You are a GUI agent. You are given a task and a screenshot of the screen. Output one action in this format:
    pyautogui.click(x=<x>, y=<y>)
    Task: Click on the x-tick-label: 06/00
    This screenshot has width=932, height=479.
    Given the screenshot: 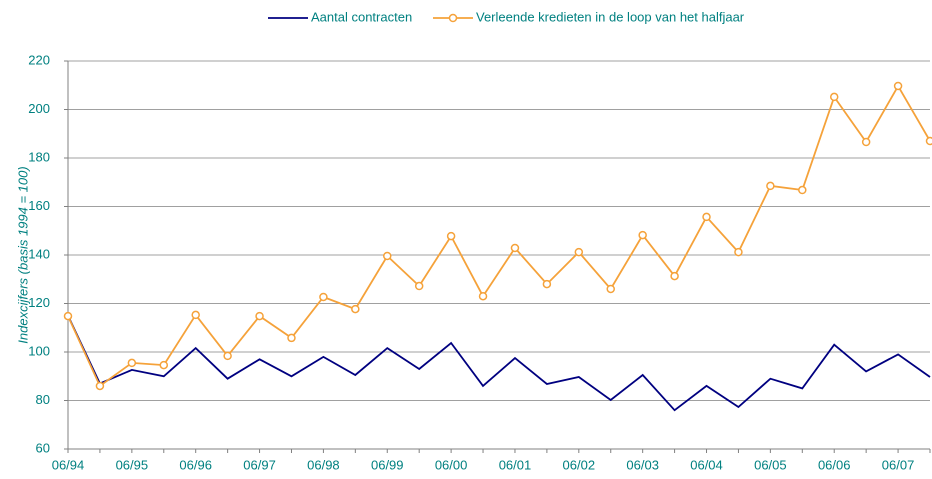 What is the action you would take?
    pyautogui.click(x=451, y=464)
    